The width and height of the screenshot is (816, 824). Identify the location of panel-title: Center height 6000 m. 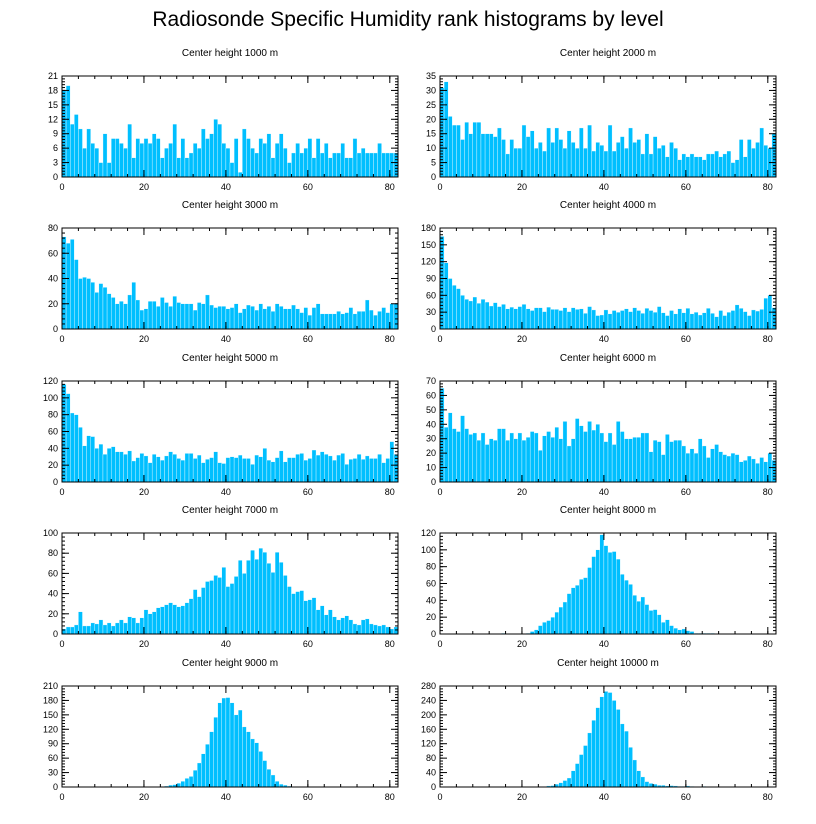
(608, 358).